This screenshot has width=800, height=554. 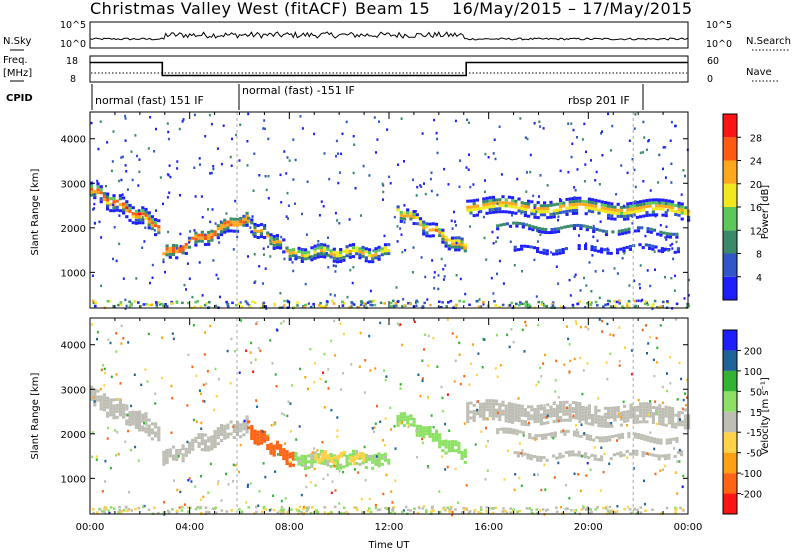 I want to click on colorbar-tick-label: 28, so click(x=756, y=138).